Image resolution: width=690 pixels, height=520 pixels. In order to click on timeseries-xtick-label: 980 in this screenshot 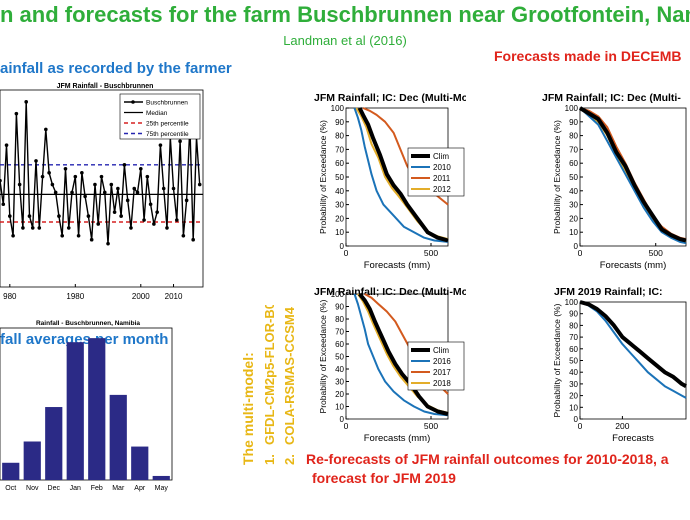, I will do `click(10, 296)`.